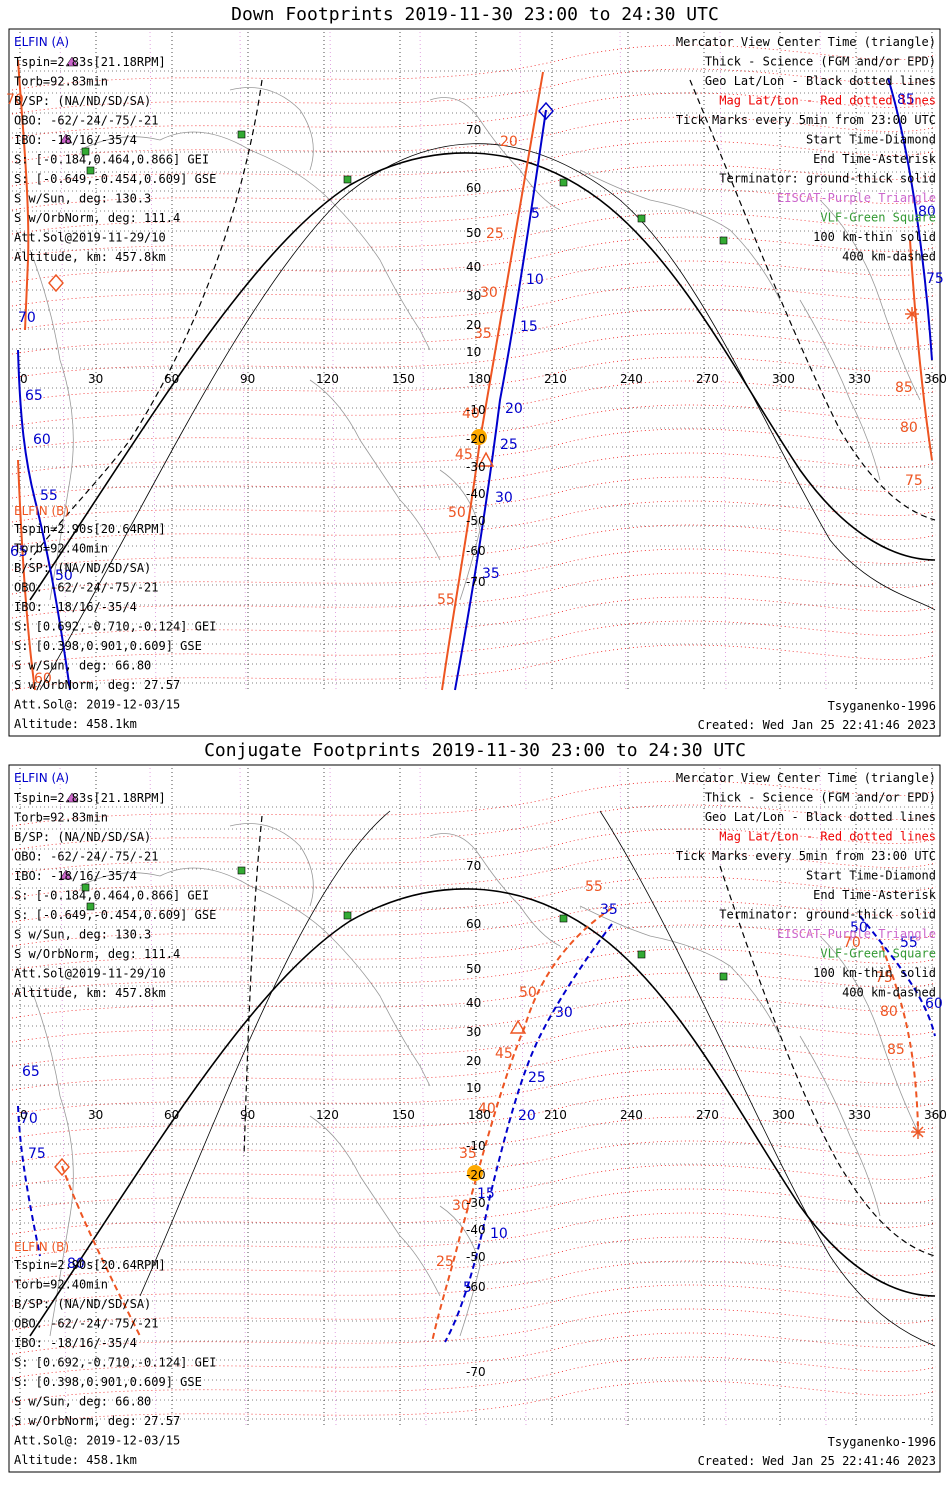 This screenshot has width=950, height=1500. Describe the element at coordinates (108, 646) in the screenshot. I see `elfin-b-info: S: [0.398,0.901,0.609] GSE` at that location.